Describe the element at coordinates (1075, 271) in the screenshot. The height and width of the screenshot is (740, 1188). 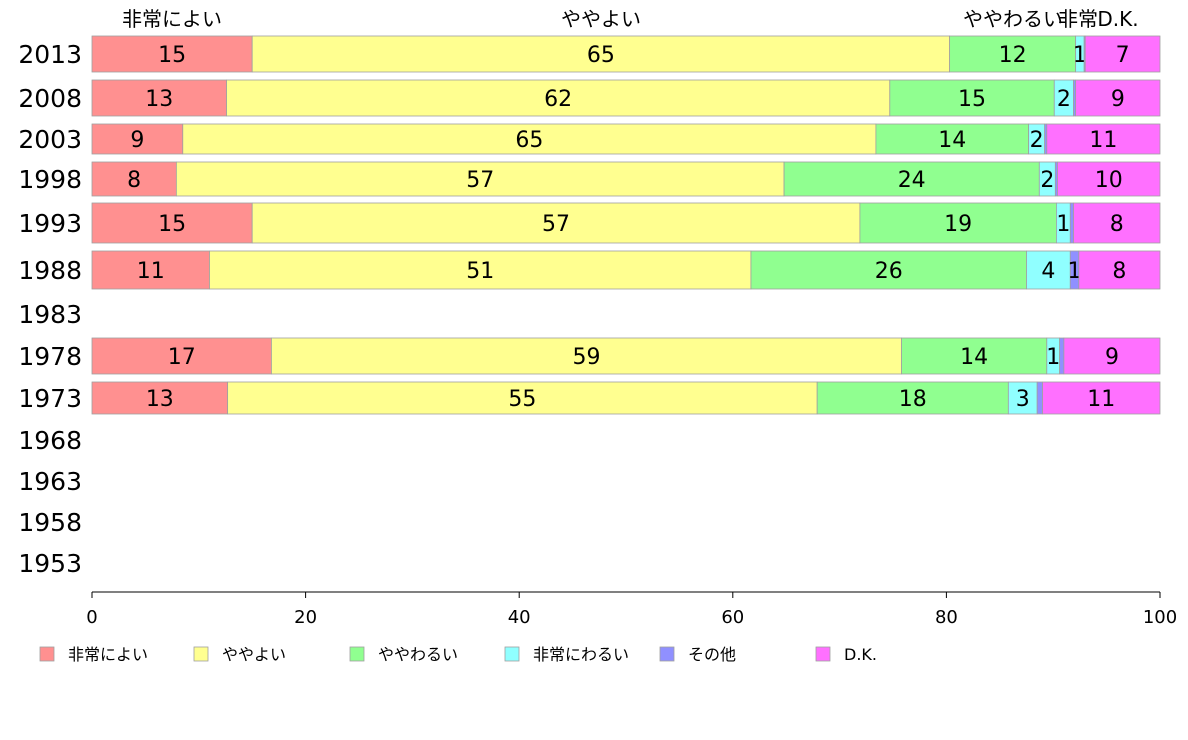
I see `bar-label-1988-4: 1` at that location.